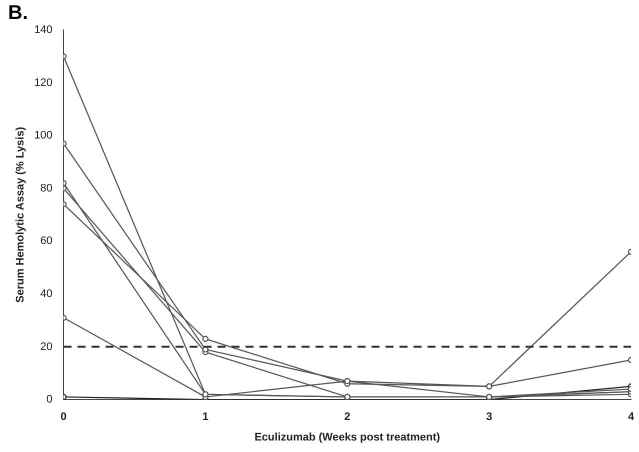  Describe the element at coordinates (46, 188) in the screenshot. I see `y-tick-label: 80` at that location.